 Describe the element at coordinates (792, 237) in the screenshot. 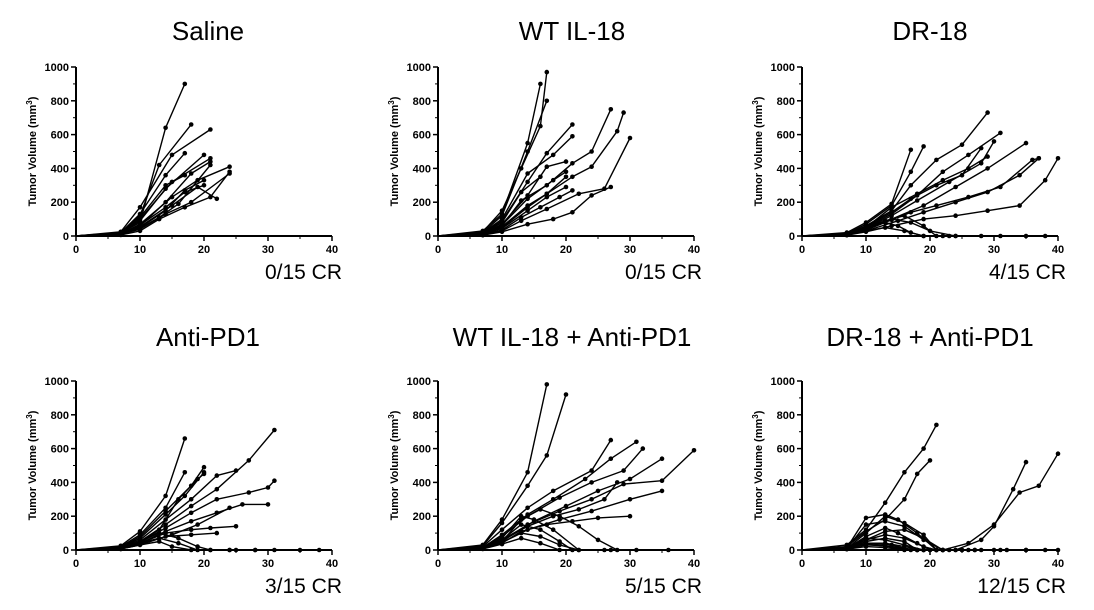

I see `y-tick-label: 0` at that location.